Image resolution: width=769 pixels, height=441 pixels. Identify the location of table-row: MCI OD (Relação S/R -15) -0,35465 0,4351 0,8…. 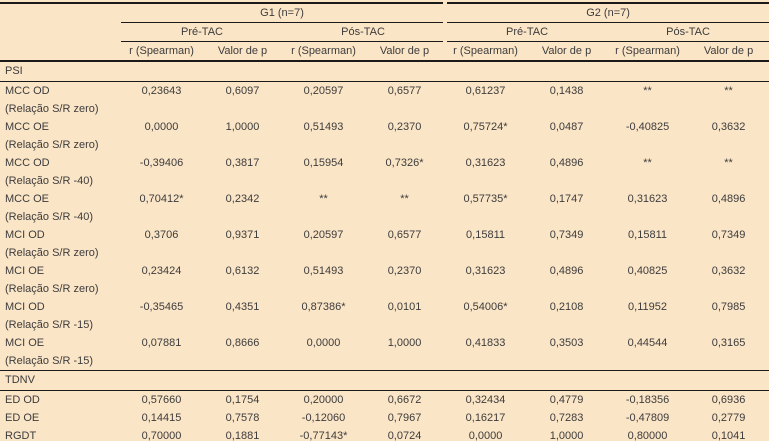
(384, 316).